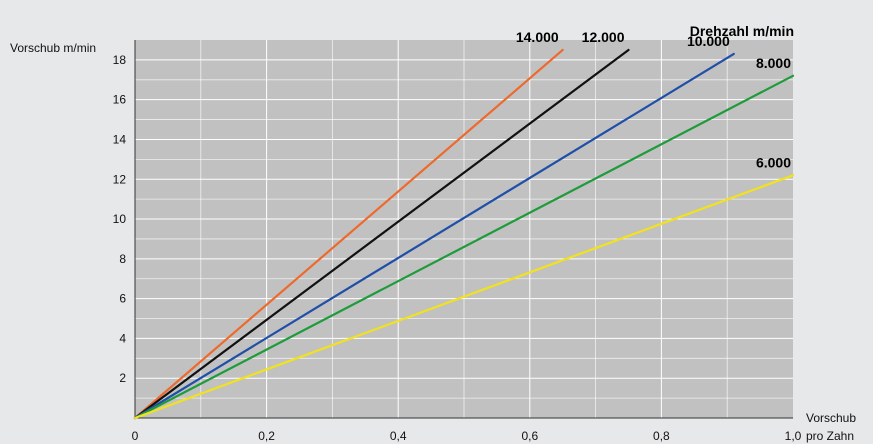  Describe the element at coordinates (120, 139) in the screenshot. I see `y-tick-label: 14` at that location.